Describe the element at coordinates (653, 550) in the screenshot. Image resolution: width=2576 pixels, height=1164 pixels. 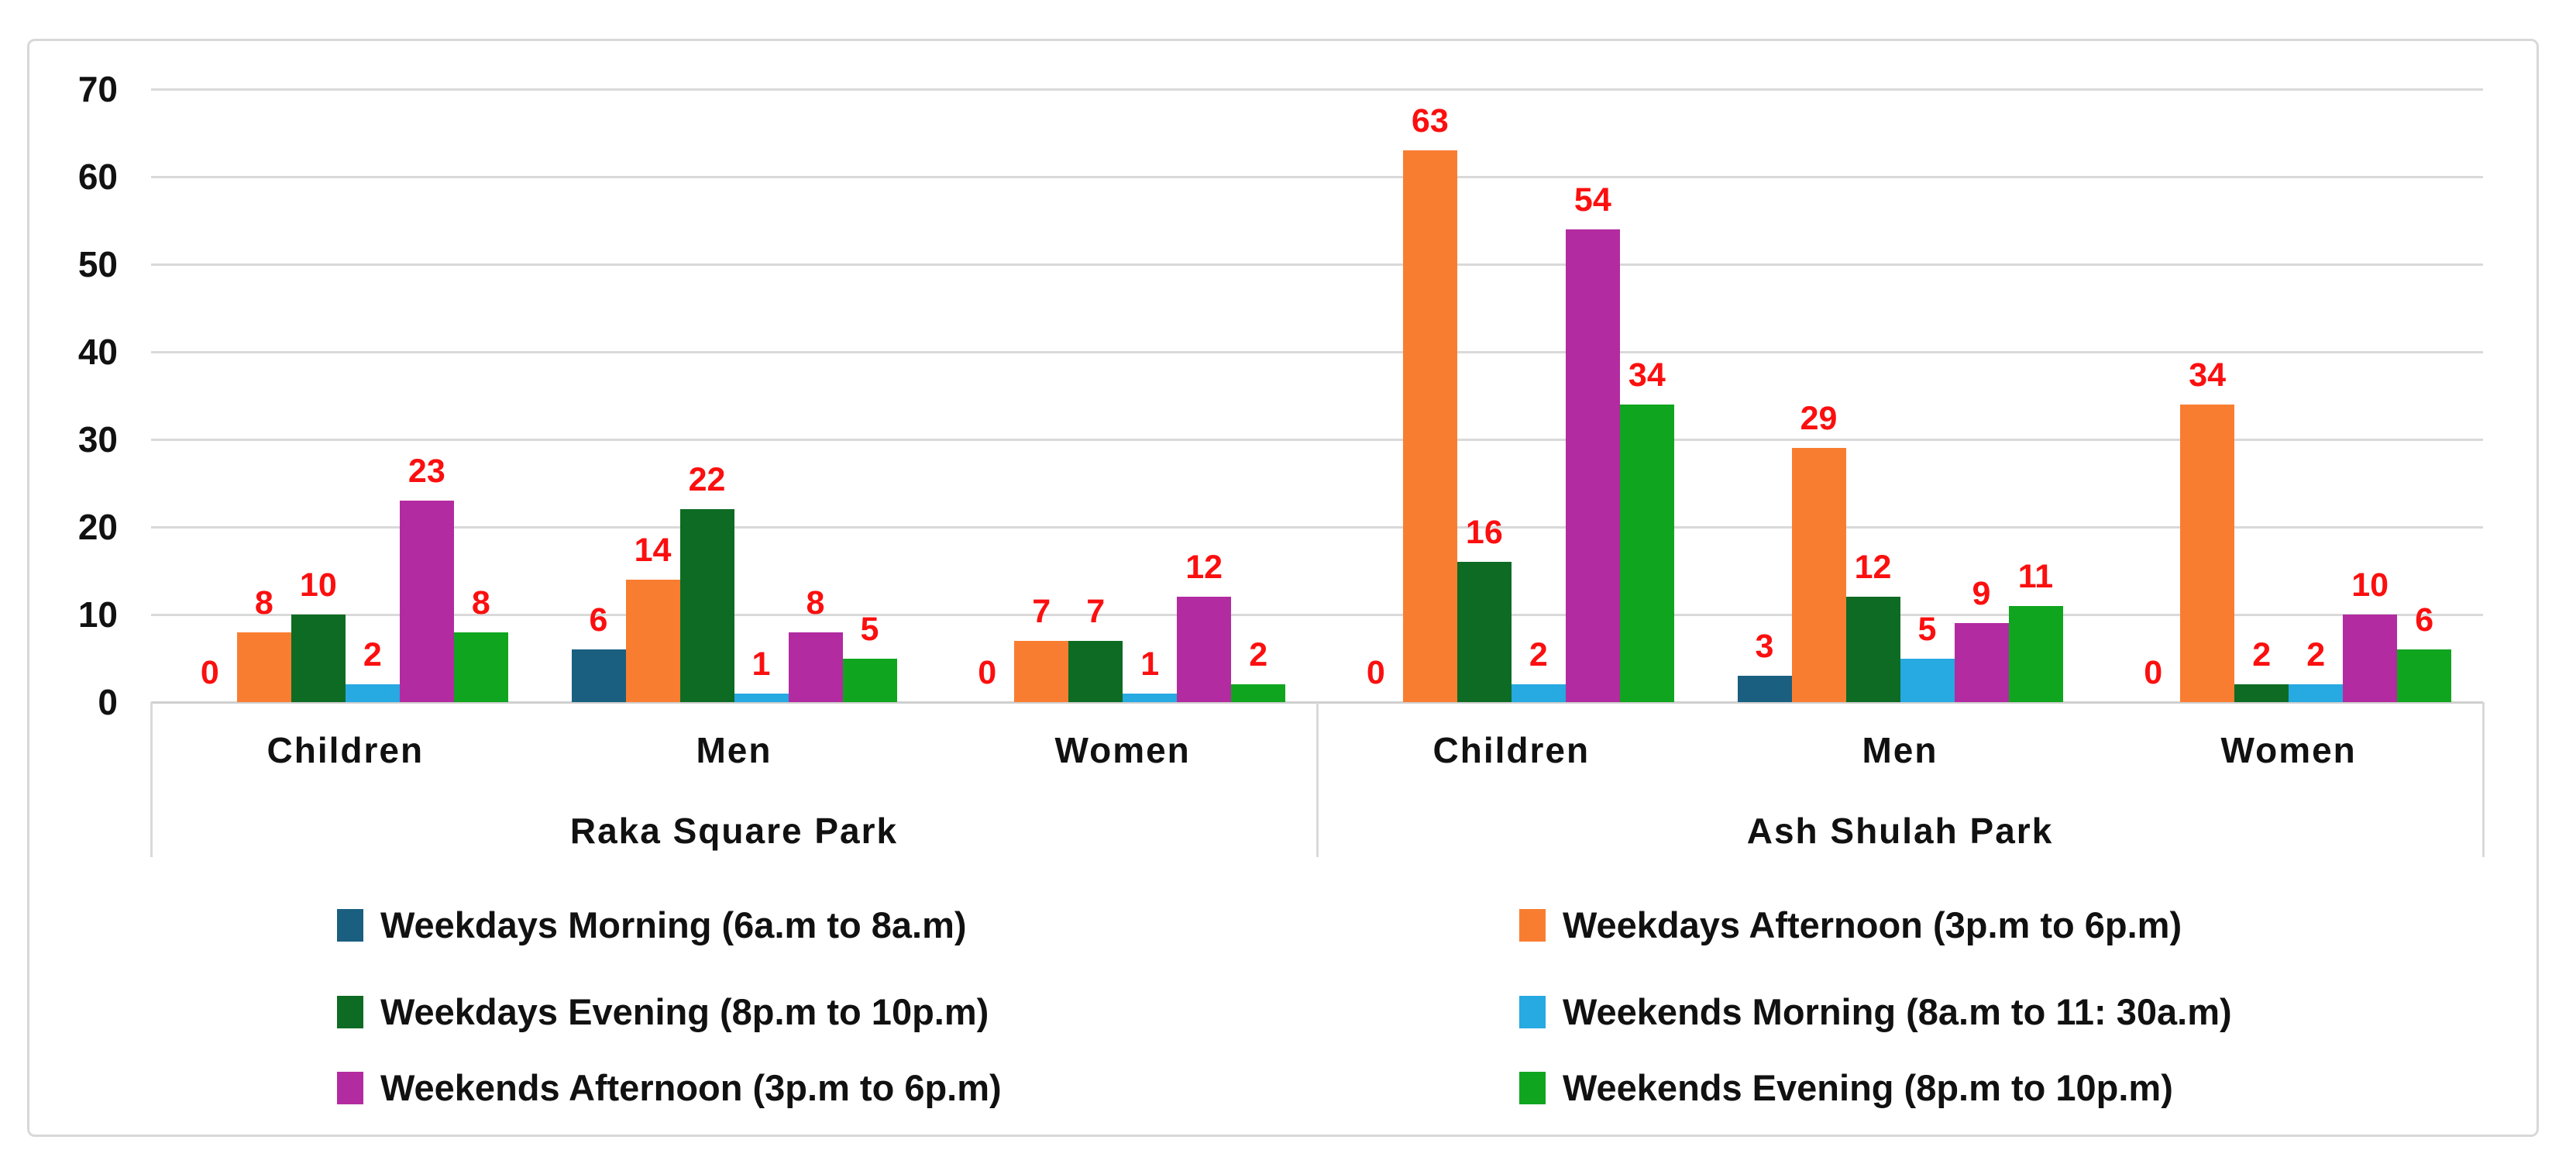
I see `bar-value-label: 14` at that location.